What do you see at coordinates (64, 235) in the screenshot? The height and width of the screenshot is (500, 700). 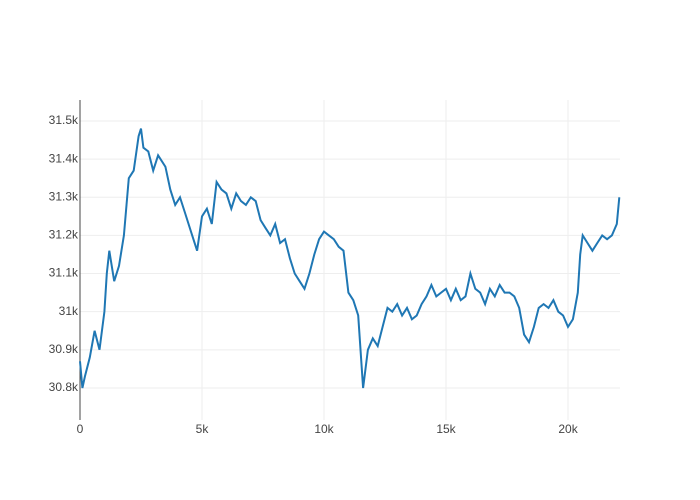 I see `y-tick-label: 31.2k` at bounding box center [64, 235].